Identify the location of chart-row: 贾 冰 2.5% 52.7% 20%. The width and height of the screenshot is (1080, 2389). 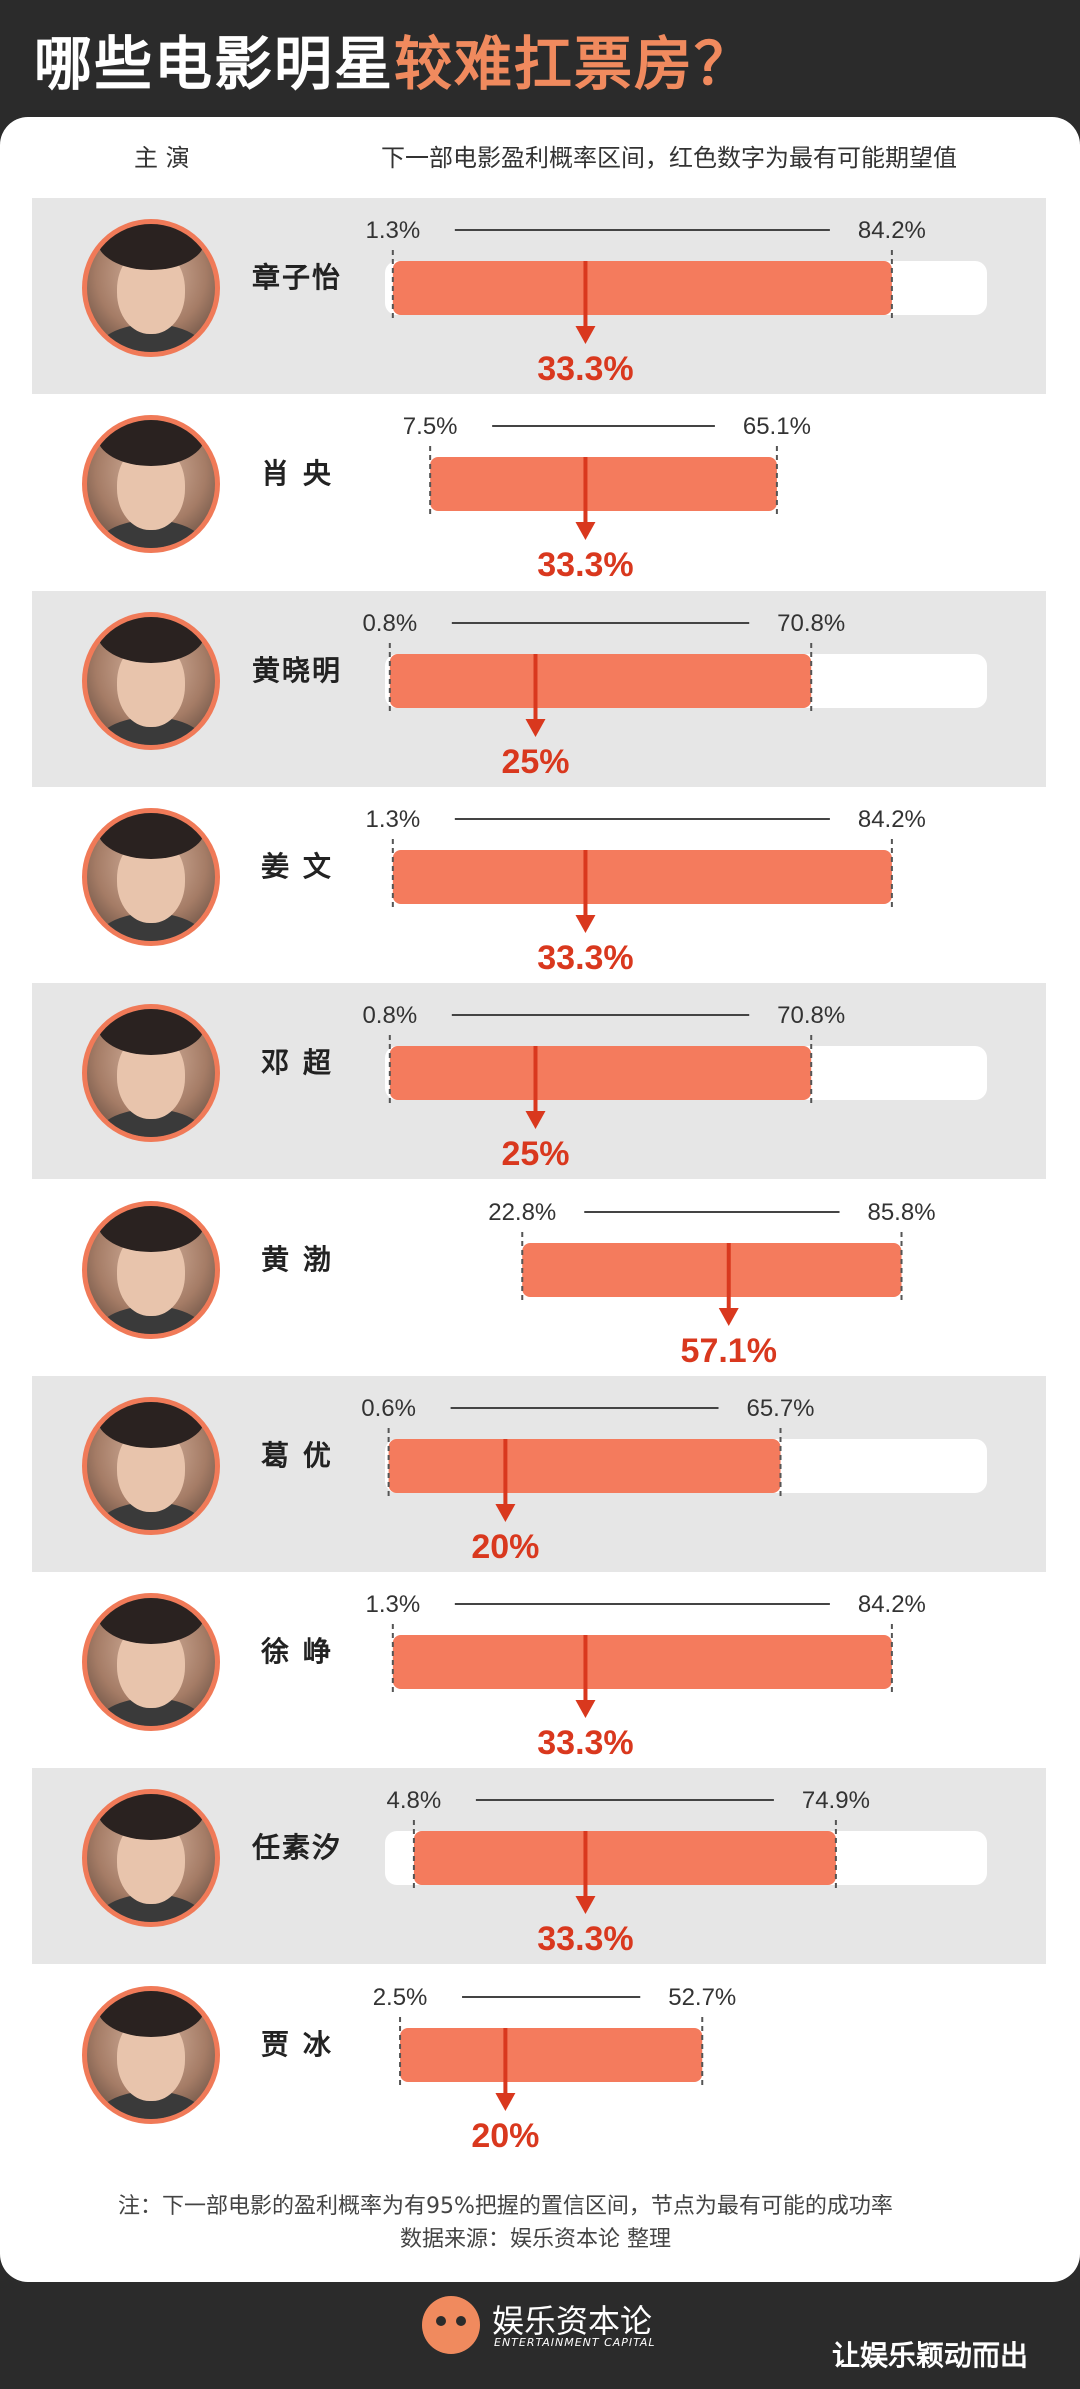
(539, 2063).